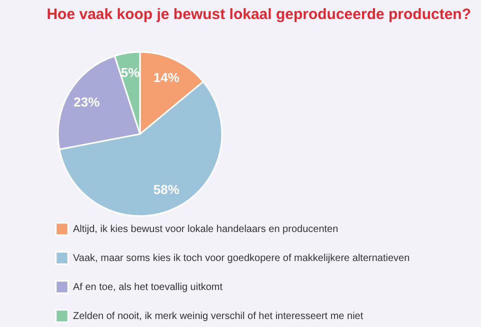 This screenshot has height=327, width=481. Describe the element at coordinates (258, 14) in the screenshot. I see `chart-title: Hoe vaak koop je bewust lokaal geproduceerde producten?` at that location.